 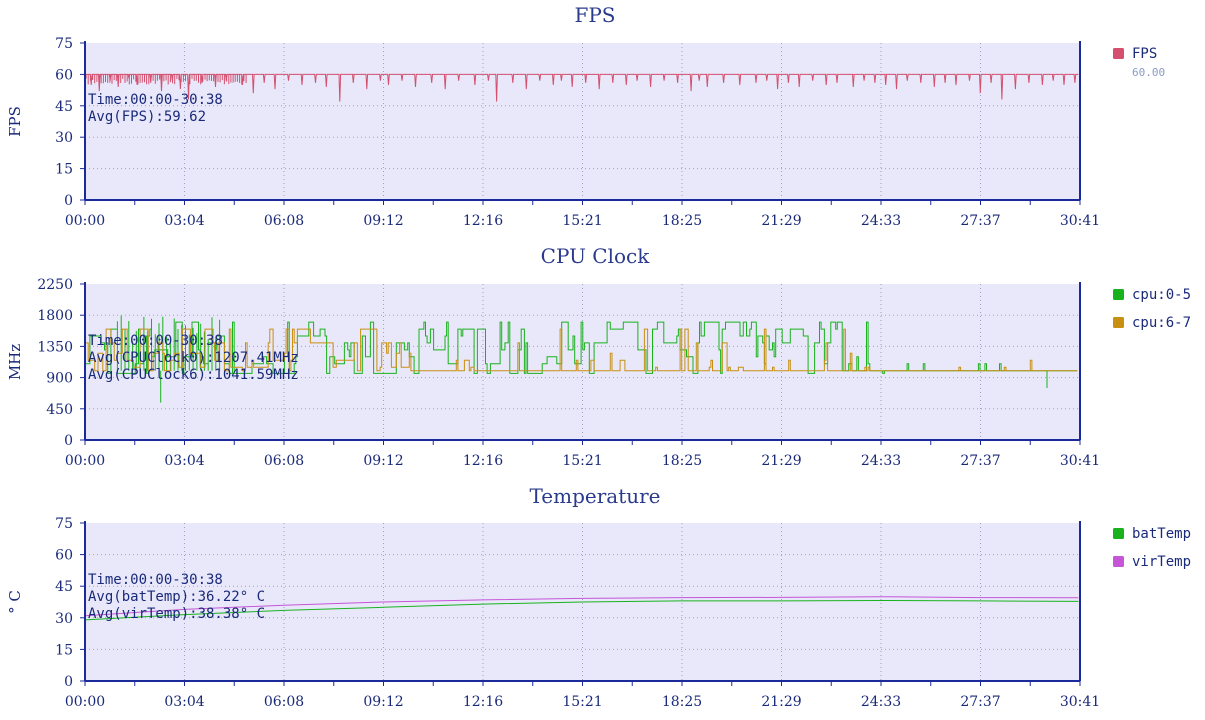 I want to click on y-tick-label: 2250, so click(x=55, y=285).